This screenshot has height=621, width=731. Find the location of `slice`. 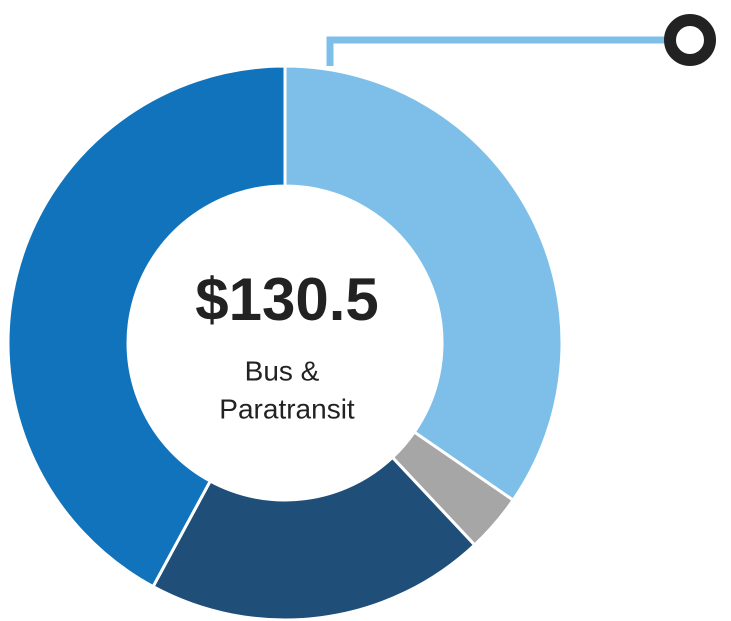

slice is located at coordinates (314, 538).